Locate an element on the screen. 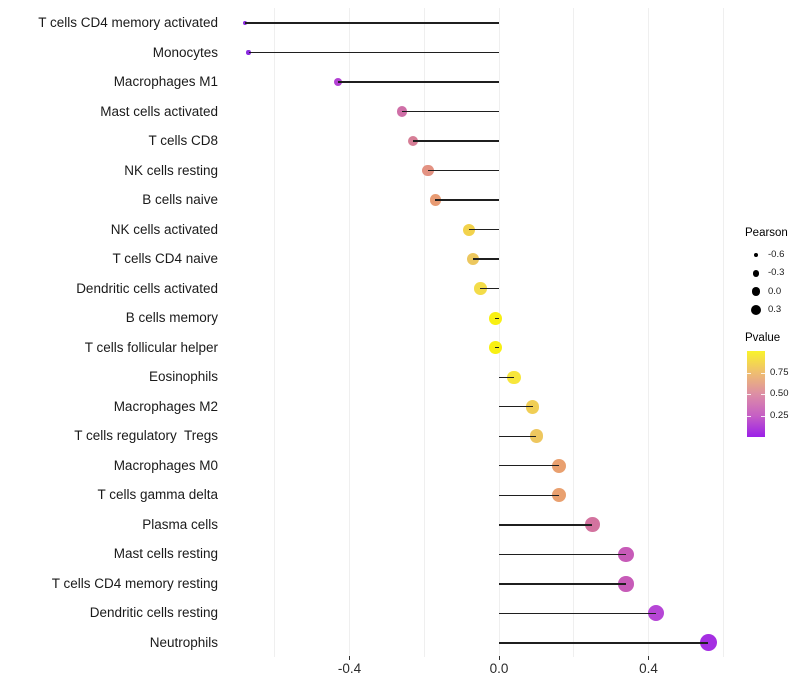  y-axis-label: T cells regulatory Tregs is located at coordinates (146, 436).